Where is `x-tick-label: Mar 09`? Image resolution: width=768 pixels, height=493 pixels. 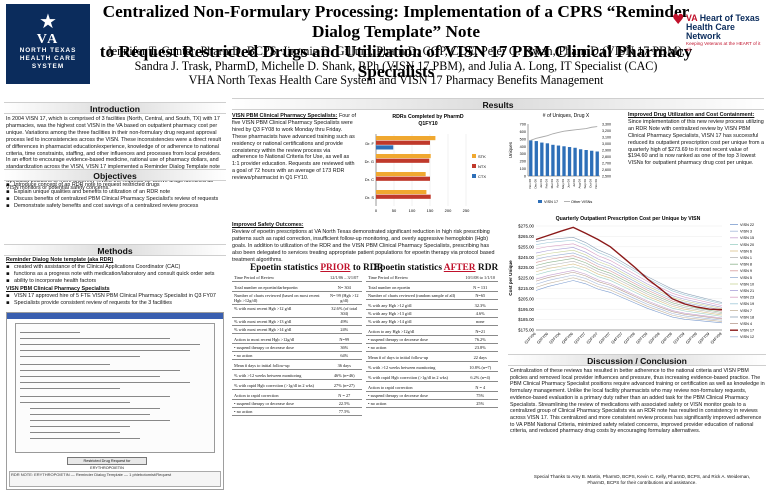 x-tick-label: Mar 09 is located at coordinates (552, 184).